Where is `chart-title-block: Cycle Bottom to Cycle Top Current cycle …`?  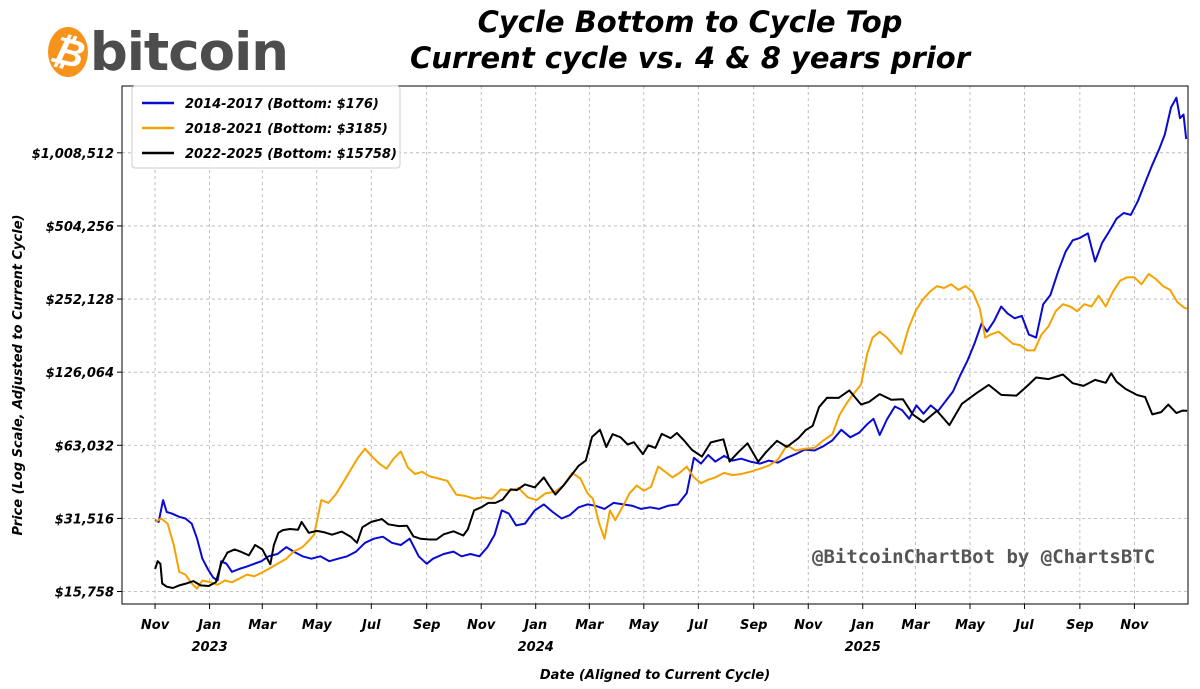 chart-title-block: Cycle Bottom to Cycle Top Current cycle … is located at coordinates (690, 40).